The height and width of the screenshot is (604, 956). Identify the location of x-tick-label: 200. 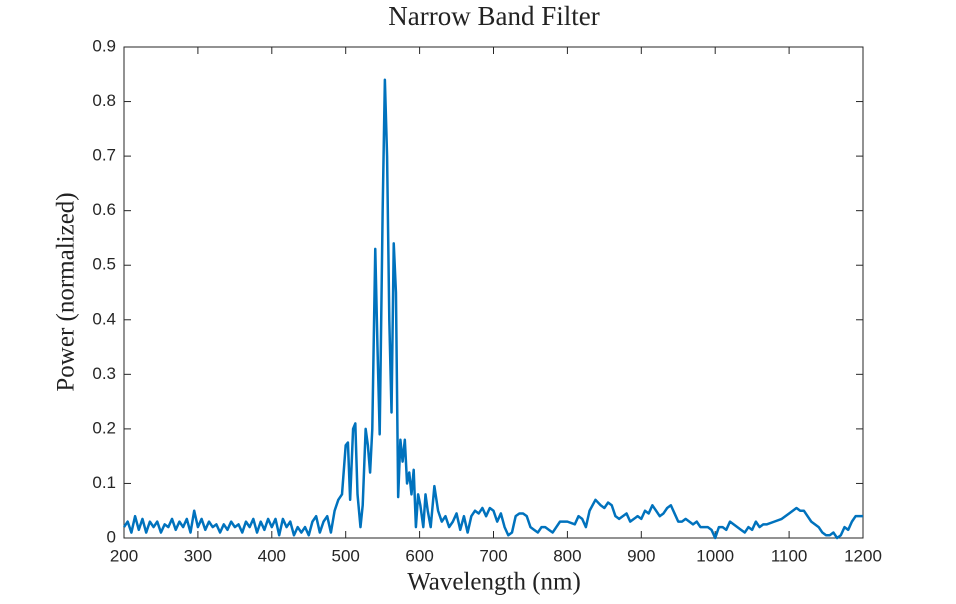
(124, 555).